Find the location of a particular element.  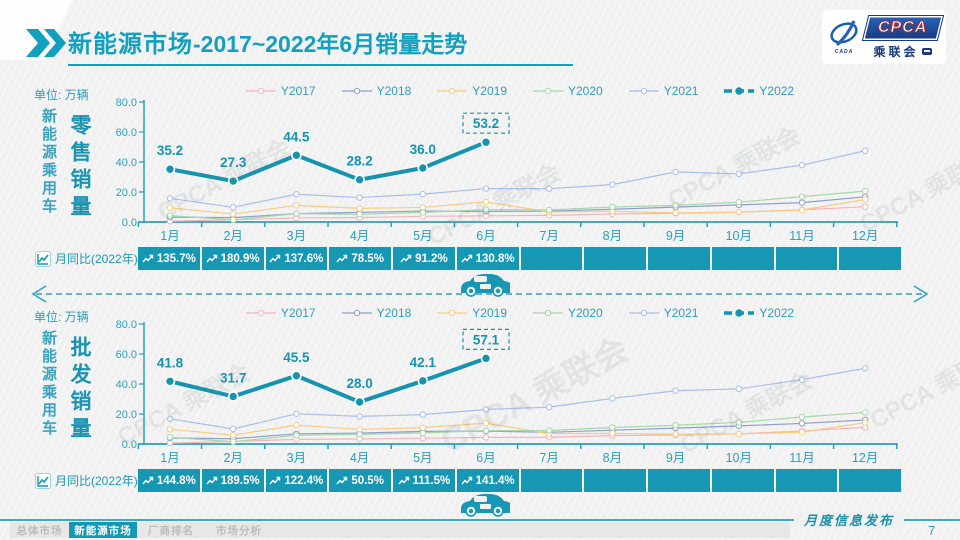

page-title-main: 新能源市场 is located at coordinates (130, 44).